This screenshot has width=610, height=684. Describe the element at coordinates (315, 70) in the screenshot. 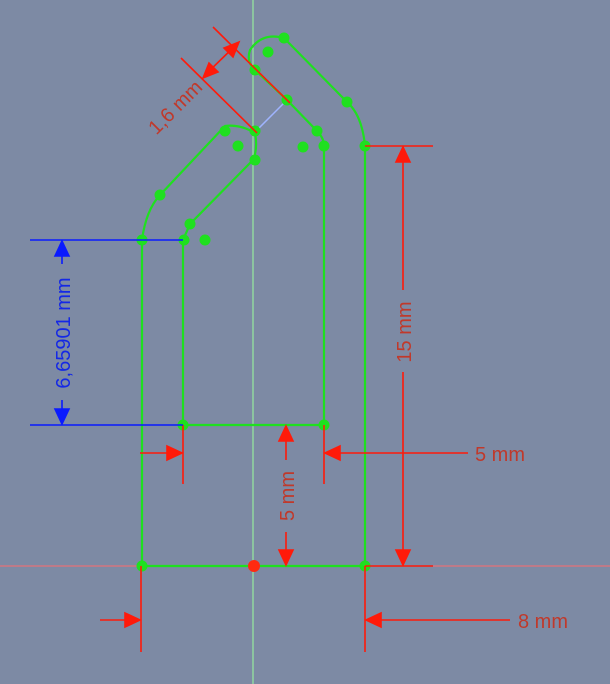

I see `upper-right-slope` at that location.